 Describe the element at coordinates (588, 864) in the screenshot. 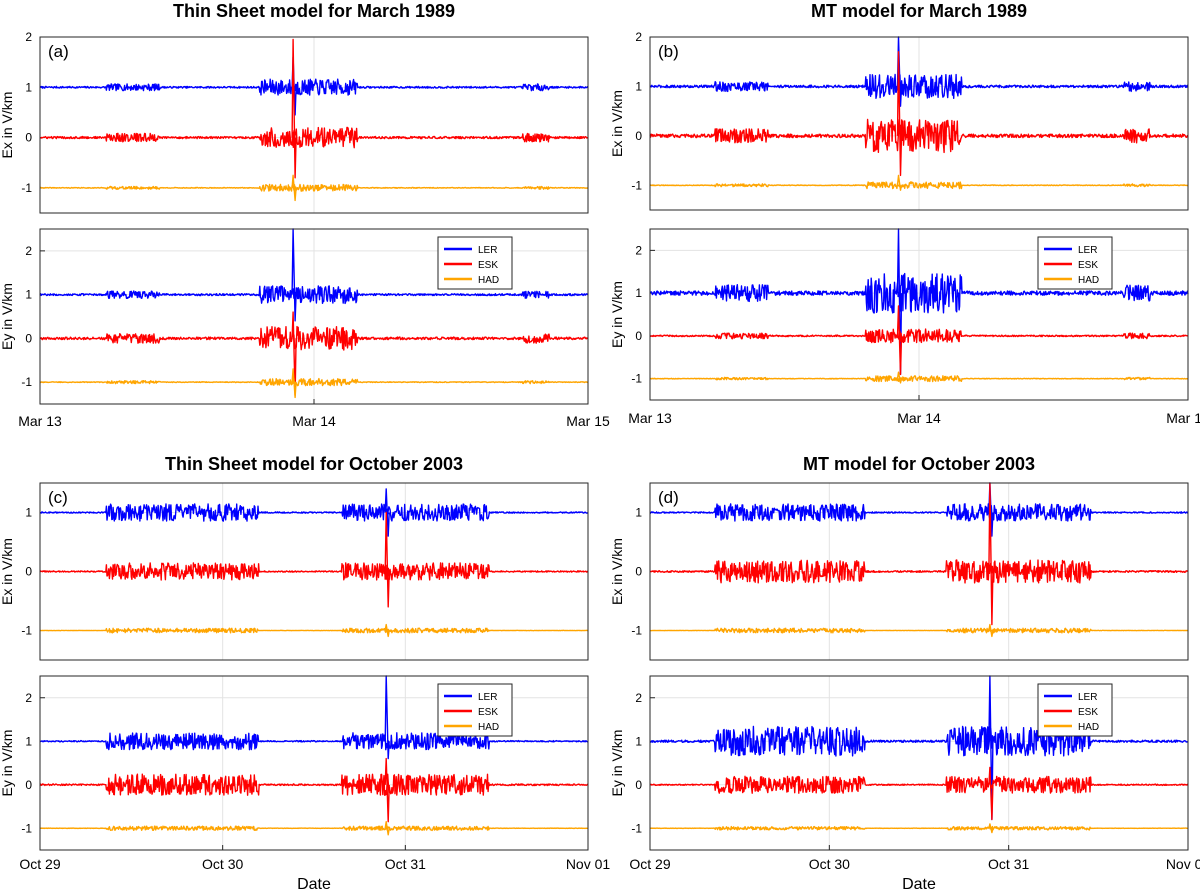

I see `x-tick-label: Nov 01` at that location.